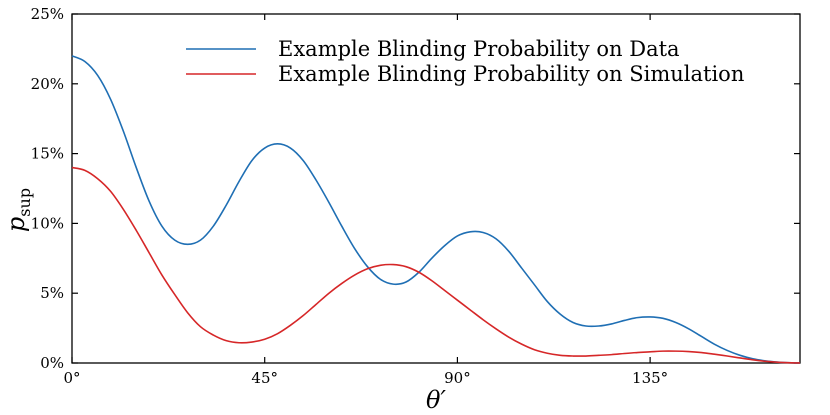  I want to click on y-tick-label-5: 25%, so click(47, 14).